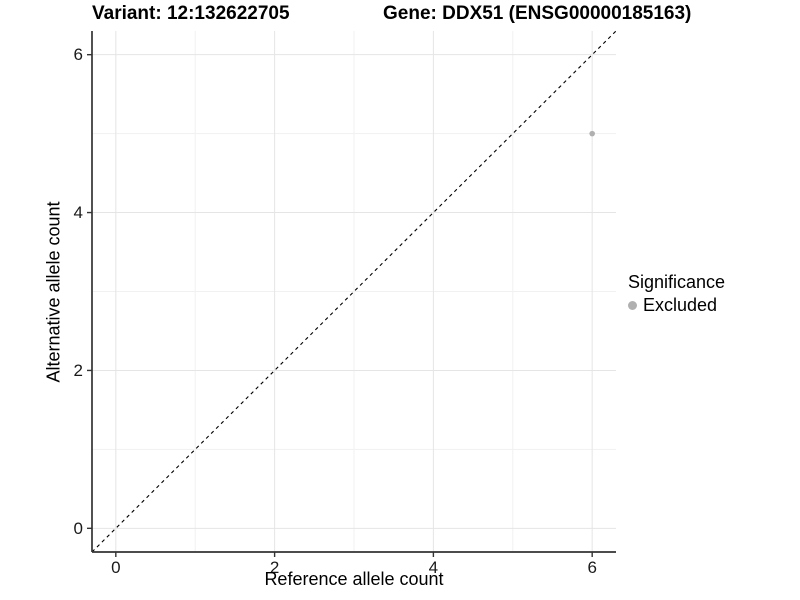 The image size is (800, 600). What do you see at coordinates (354, 579) in the screenshot?
I see `x-axis-title: Reference allele count` at bounding box center [354, 579].